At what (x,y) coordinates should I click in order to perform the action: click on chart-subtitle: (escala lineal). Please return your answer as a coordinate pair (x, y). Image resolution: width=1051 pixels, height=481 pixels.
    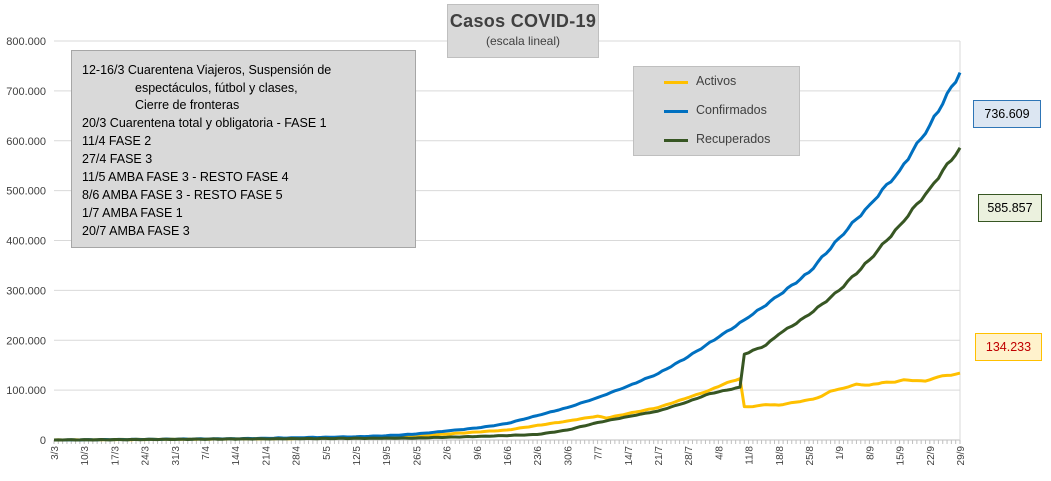
    Looking at the image, I should click on (523, 41).